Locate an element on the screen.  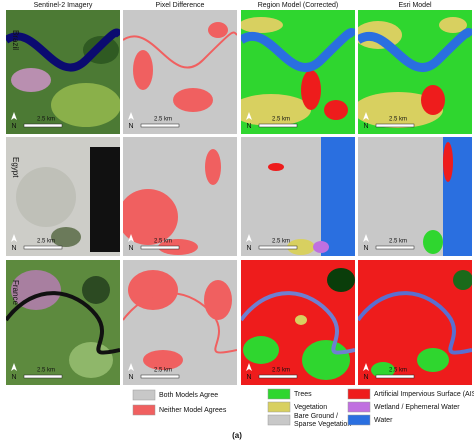
legend-label: Bare Ground / Sparse Vegetation is located at coordinates (322, 420).